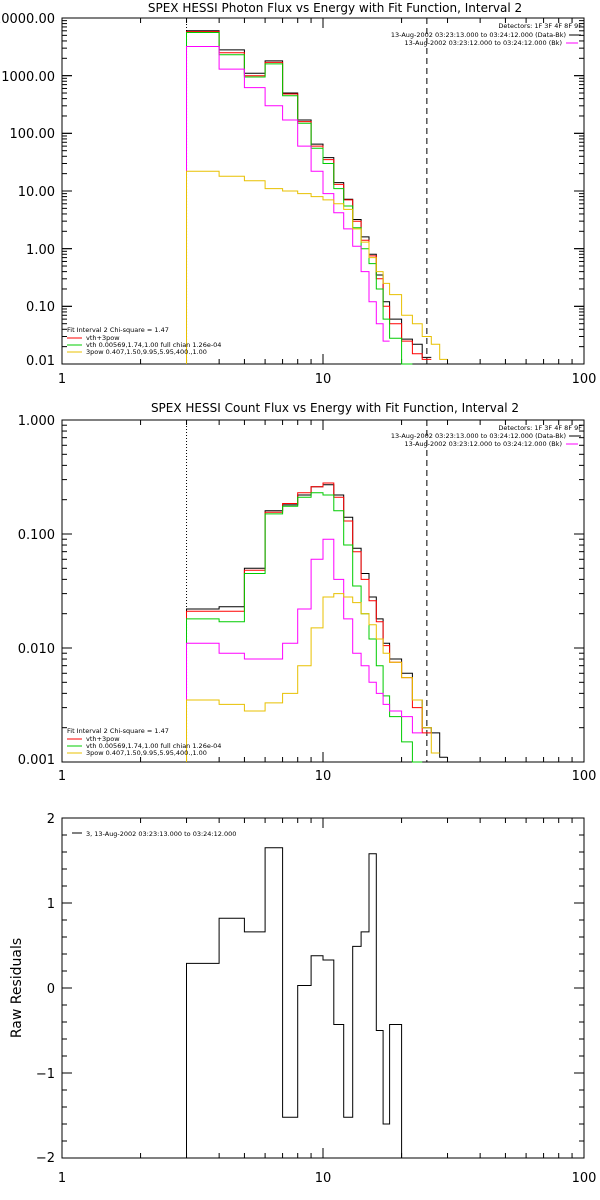 This screenshot has height=1200, width=600. Describe the element at coordinates (40, 307) in the screenshot. I see `y-tick-label: 0.10` at that location.